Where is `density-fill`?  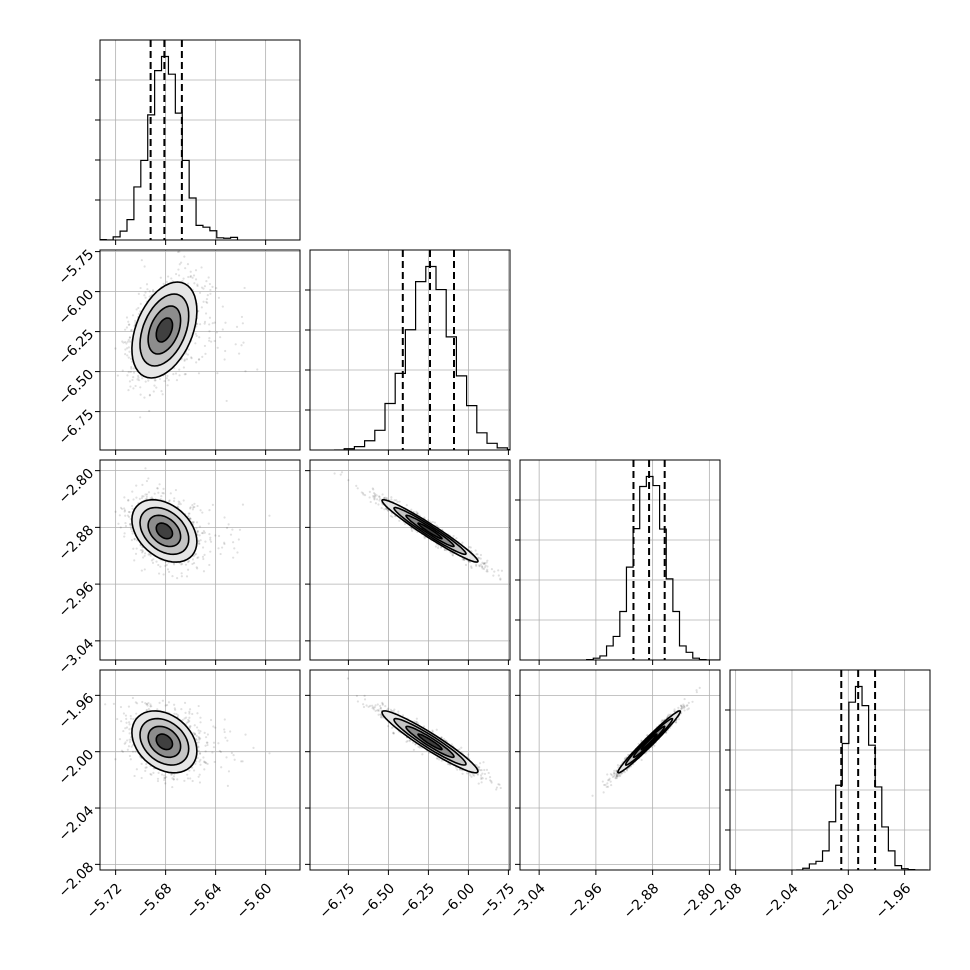 density-fill is located at coordinates (430, 531).